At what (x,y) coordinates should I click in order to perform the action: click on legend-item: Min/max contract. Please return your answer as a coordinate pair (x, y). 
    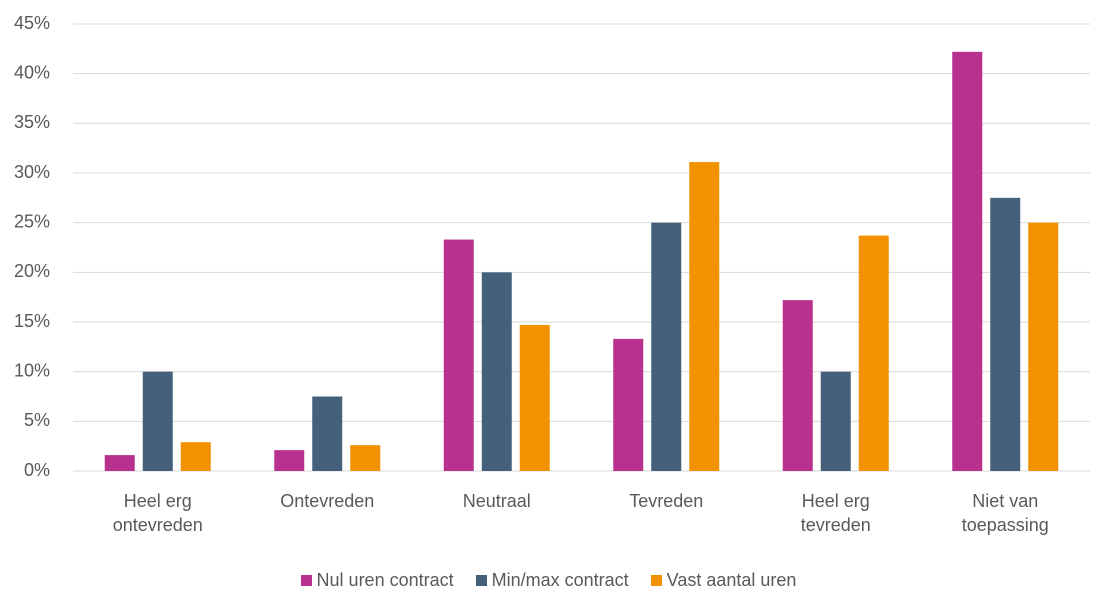
    Looking at the image, I should click on (552, 580).